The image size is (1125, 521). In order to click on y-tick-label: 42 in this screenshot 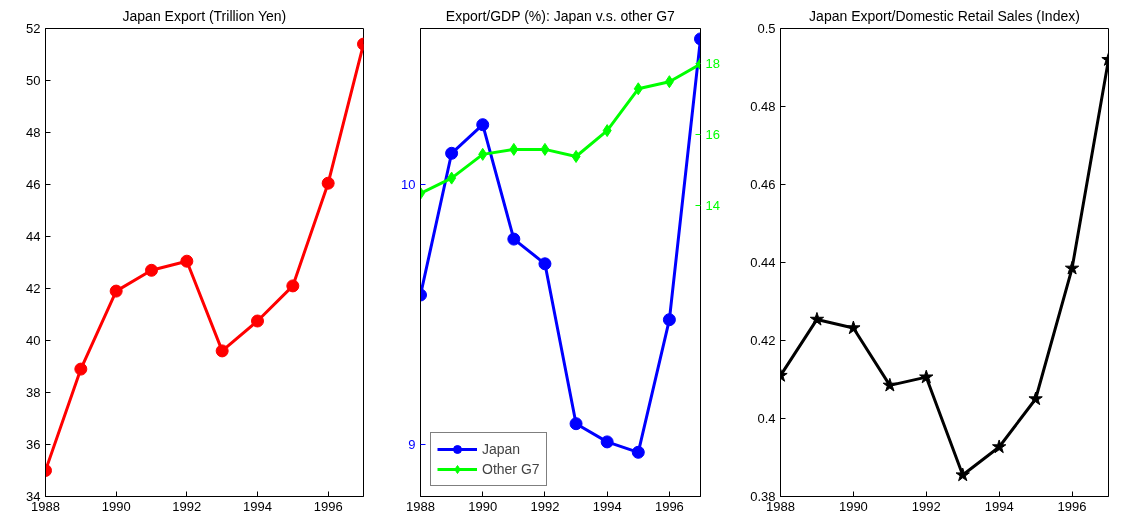, I will do `click(33, 288)`.